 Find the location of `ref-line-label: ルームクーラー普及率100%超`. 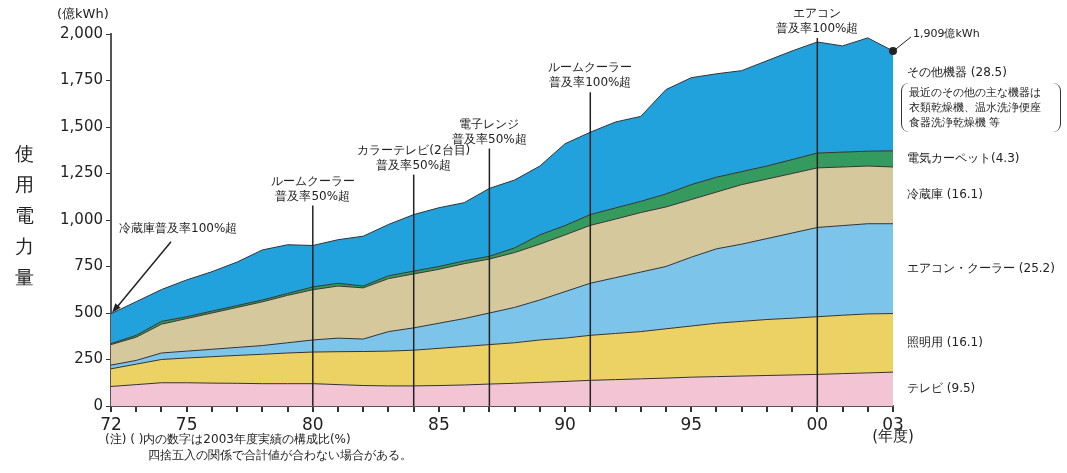

ref-line-label: ルームクーラー普及率100%超 is located at coordinates (590, 75).